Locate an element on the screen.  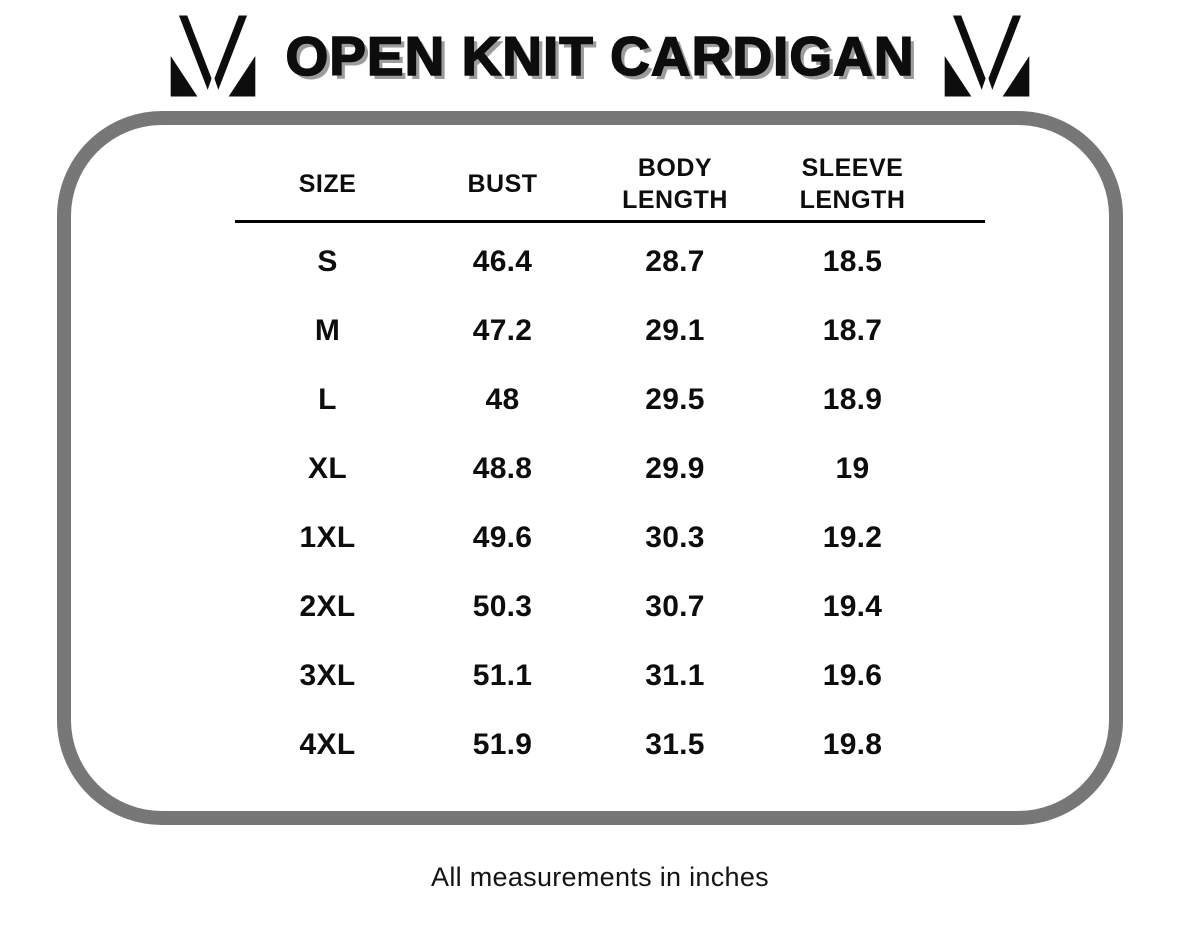
cell-size: 4XL is located at coordinates (327, 744).